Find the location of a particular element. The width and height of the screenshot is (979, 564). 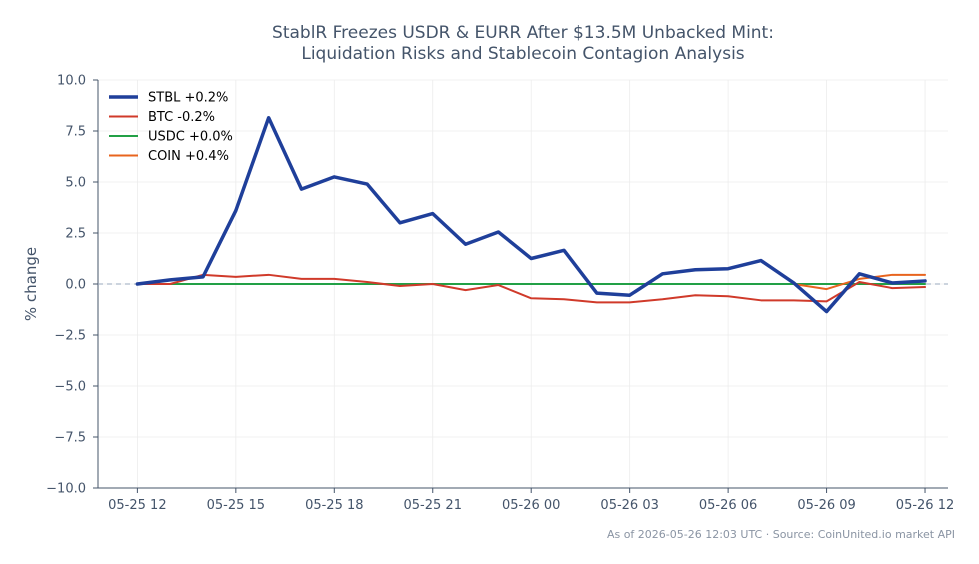

y-tick-label: −2.5 is located at coordinates (70, 336).